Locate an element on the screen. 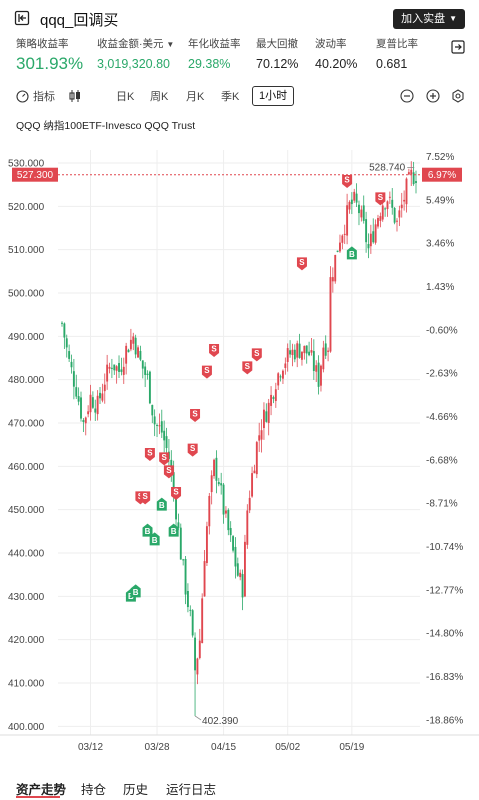  export-icon is located at coordinates (458, 47).